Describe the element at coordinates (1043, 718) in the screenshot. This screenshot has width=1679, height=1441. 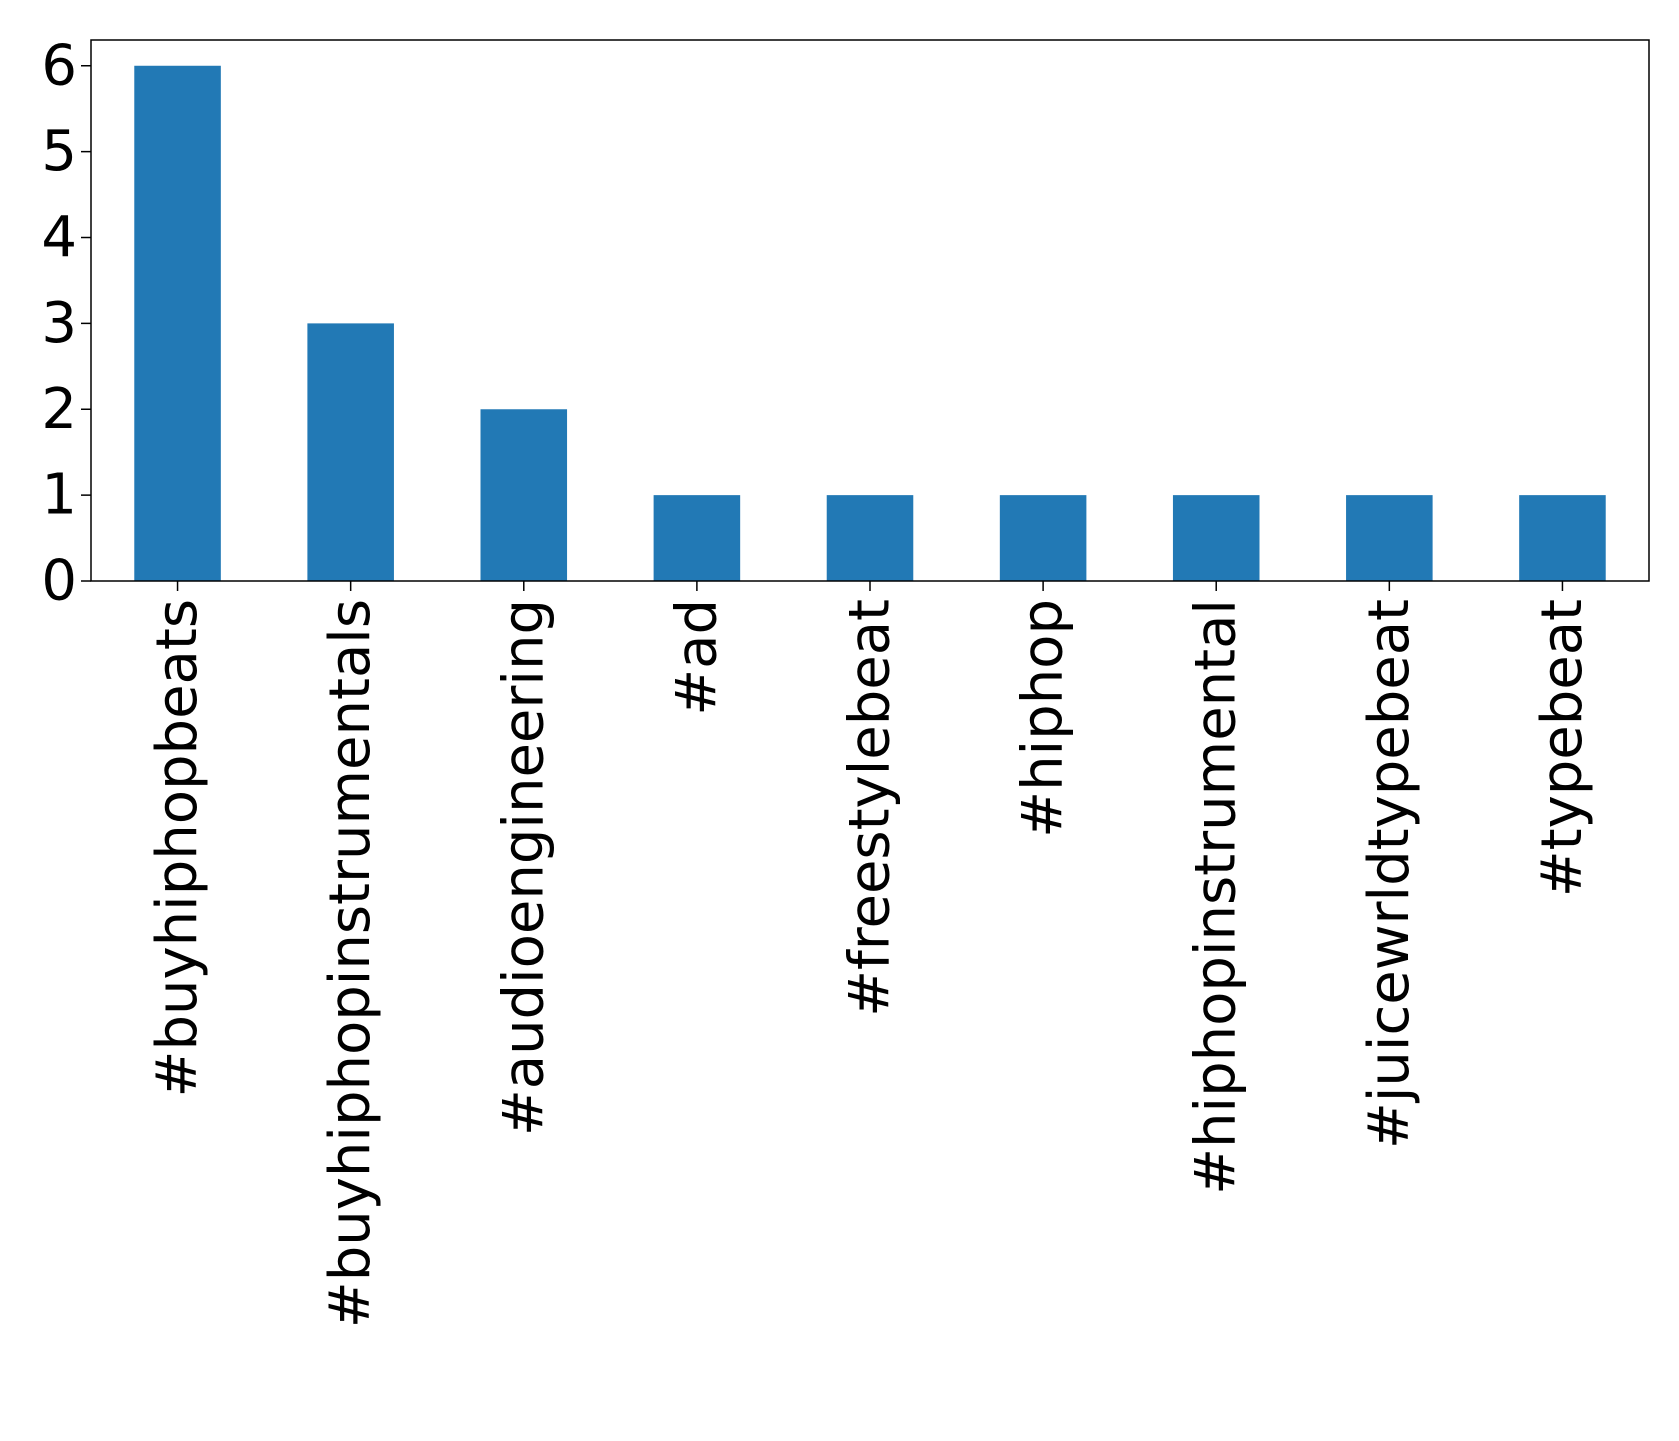
I see `x-tick-label: #hiphop` at that location.